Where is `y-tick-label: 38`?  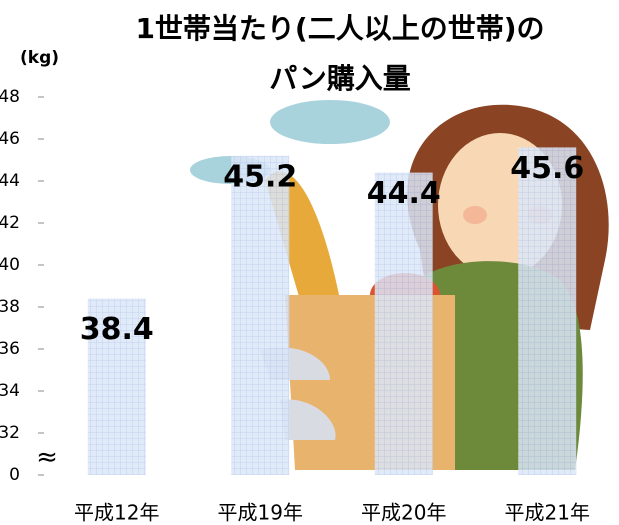
y-tick-label: 38 is located at coordinates (10, 307).